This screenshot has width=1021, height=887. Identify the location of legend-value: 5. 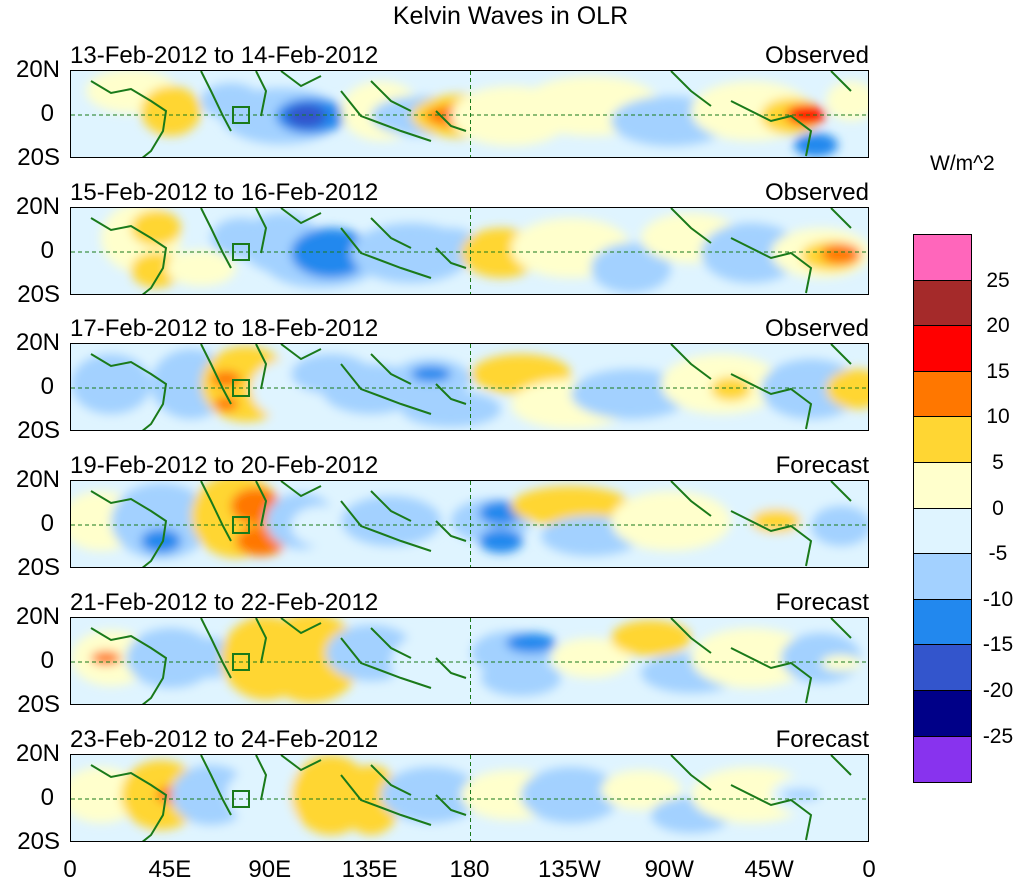
(998, 462).